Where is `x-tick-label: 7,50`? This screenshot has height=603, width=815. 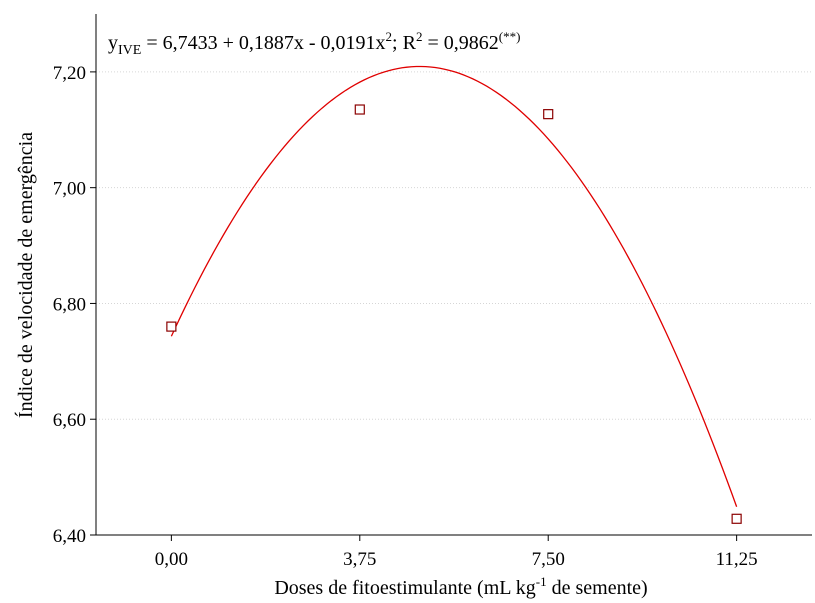
x-tick-label: 7,50 is located at coordinates (548, 559).